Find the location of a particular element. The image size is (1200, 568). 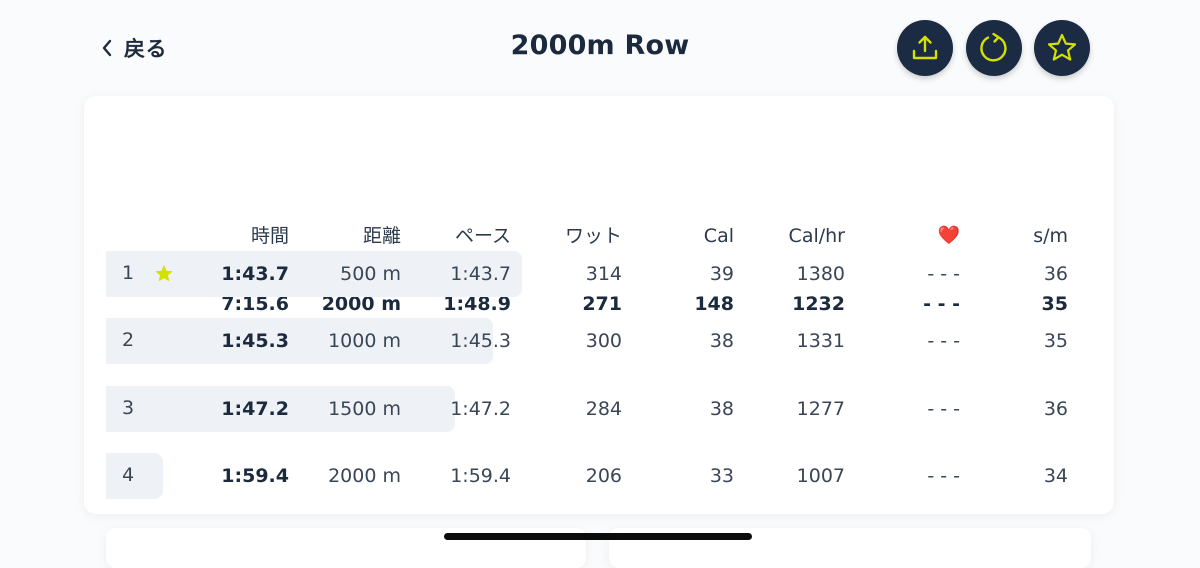

summary-cal: 148 is located at coordinates (714, 304).